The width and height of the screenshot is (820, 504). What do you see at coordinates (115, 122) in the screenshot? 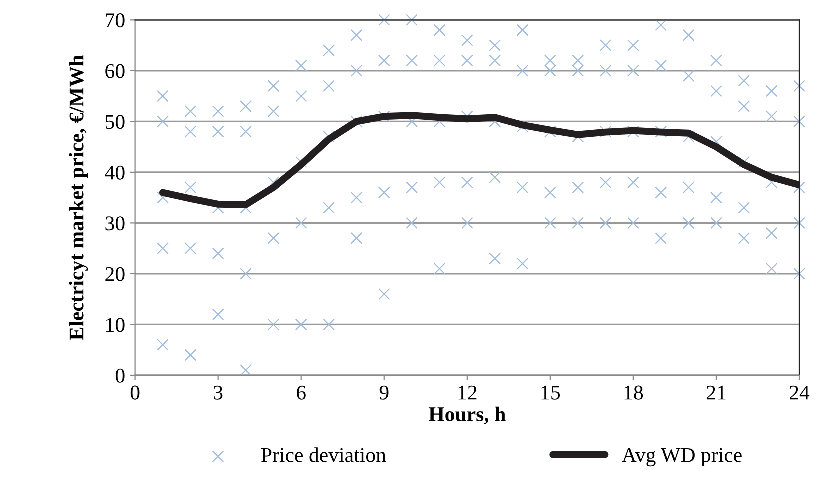
I see `y-tick-label: 50` at bounding box center [115, 122].